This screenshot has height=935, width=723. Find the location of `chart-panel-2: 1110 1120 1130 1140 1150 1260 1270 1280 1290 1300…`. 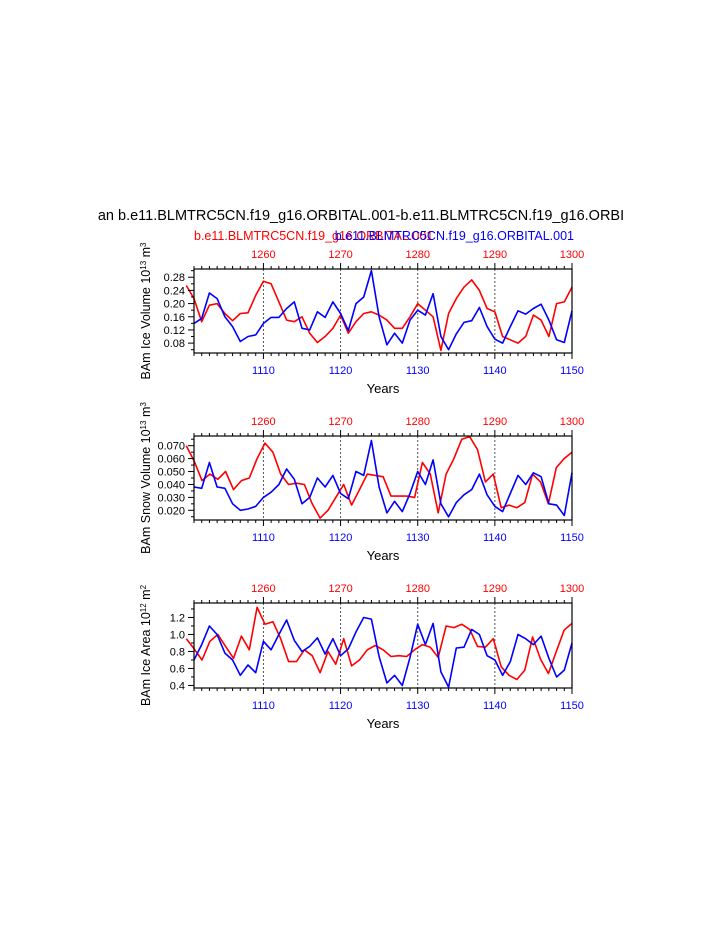

chart-panel-2: 1110 1120 1130 1140 1150 1260 1270 1280 1290 1300… is located at coordinates (362, 482).